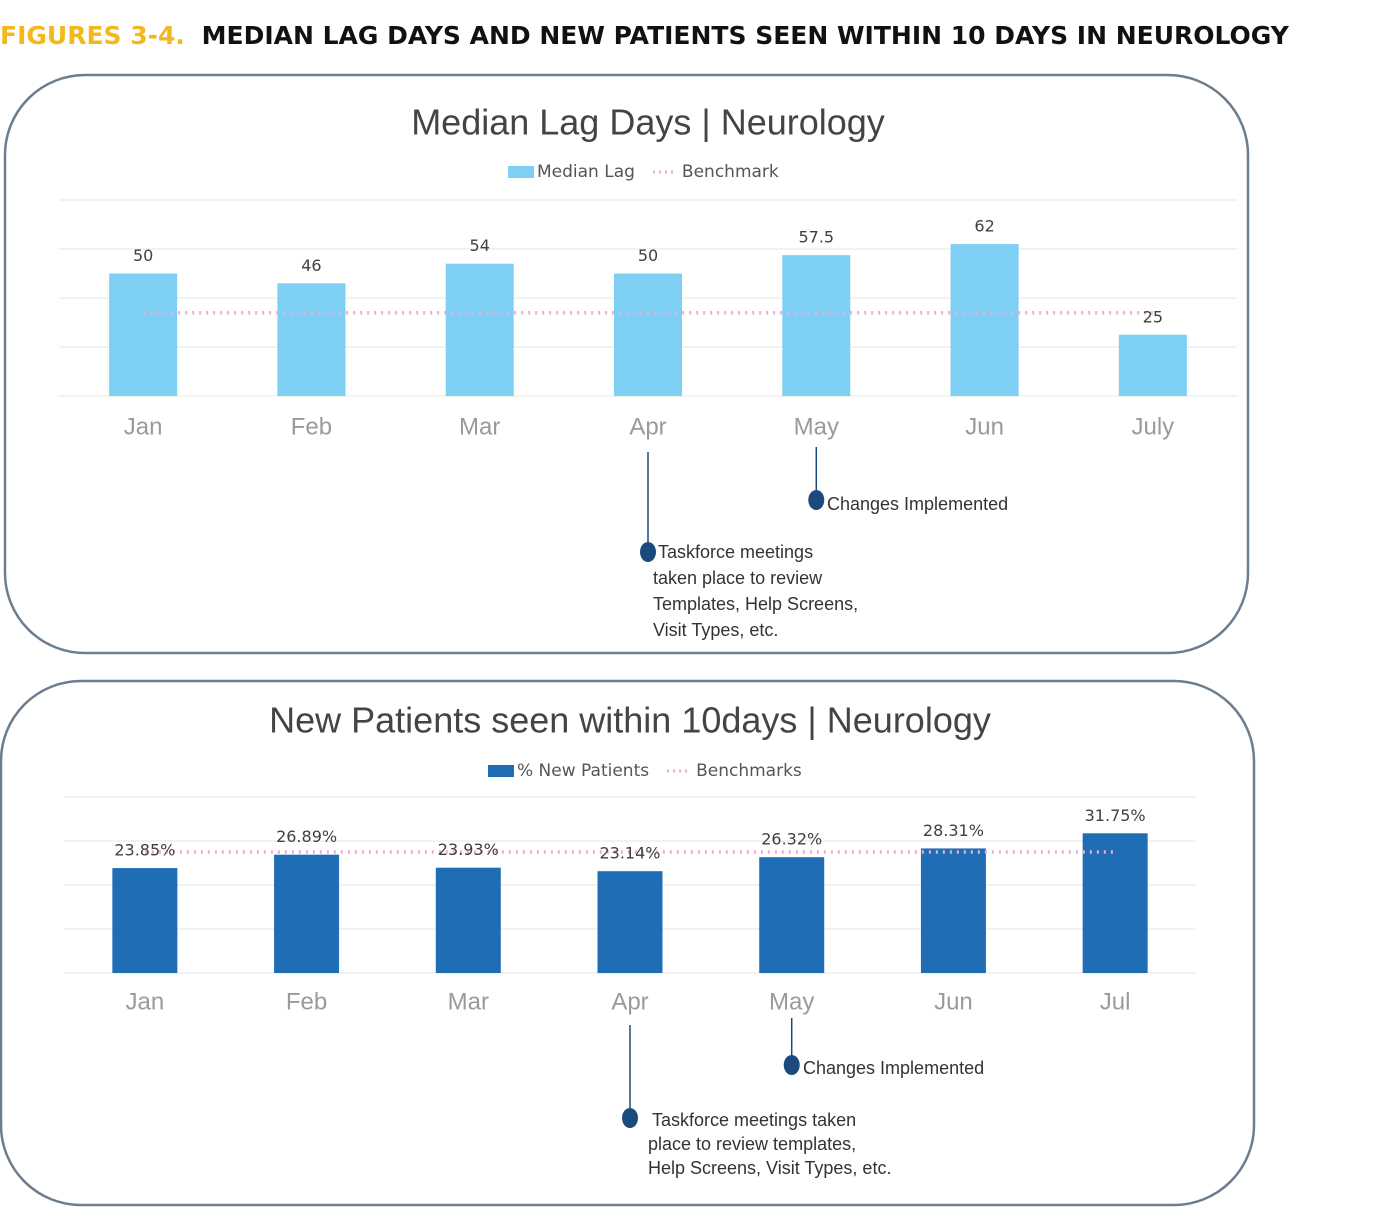  I want to click on data-label: 54, so click(480, 245).